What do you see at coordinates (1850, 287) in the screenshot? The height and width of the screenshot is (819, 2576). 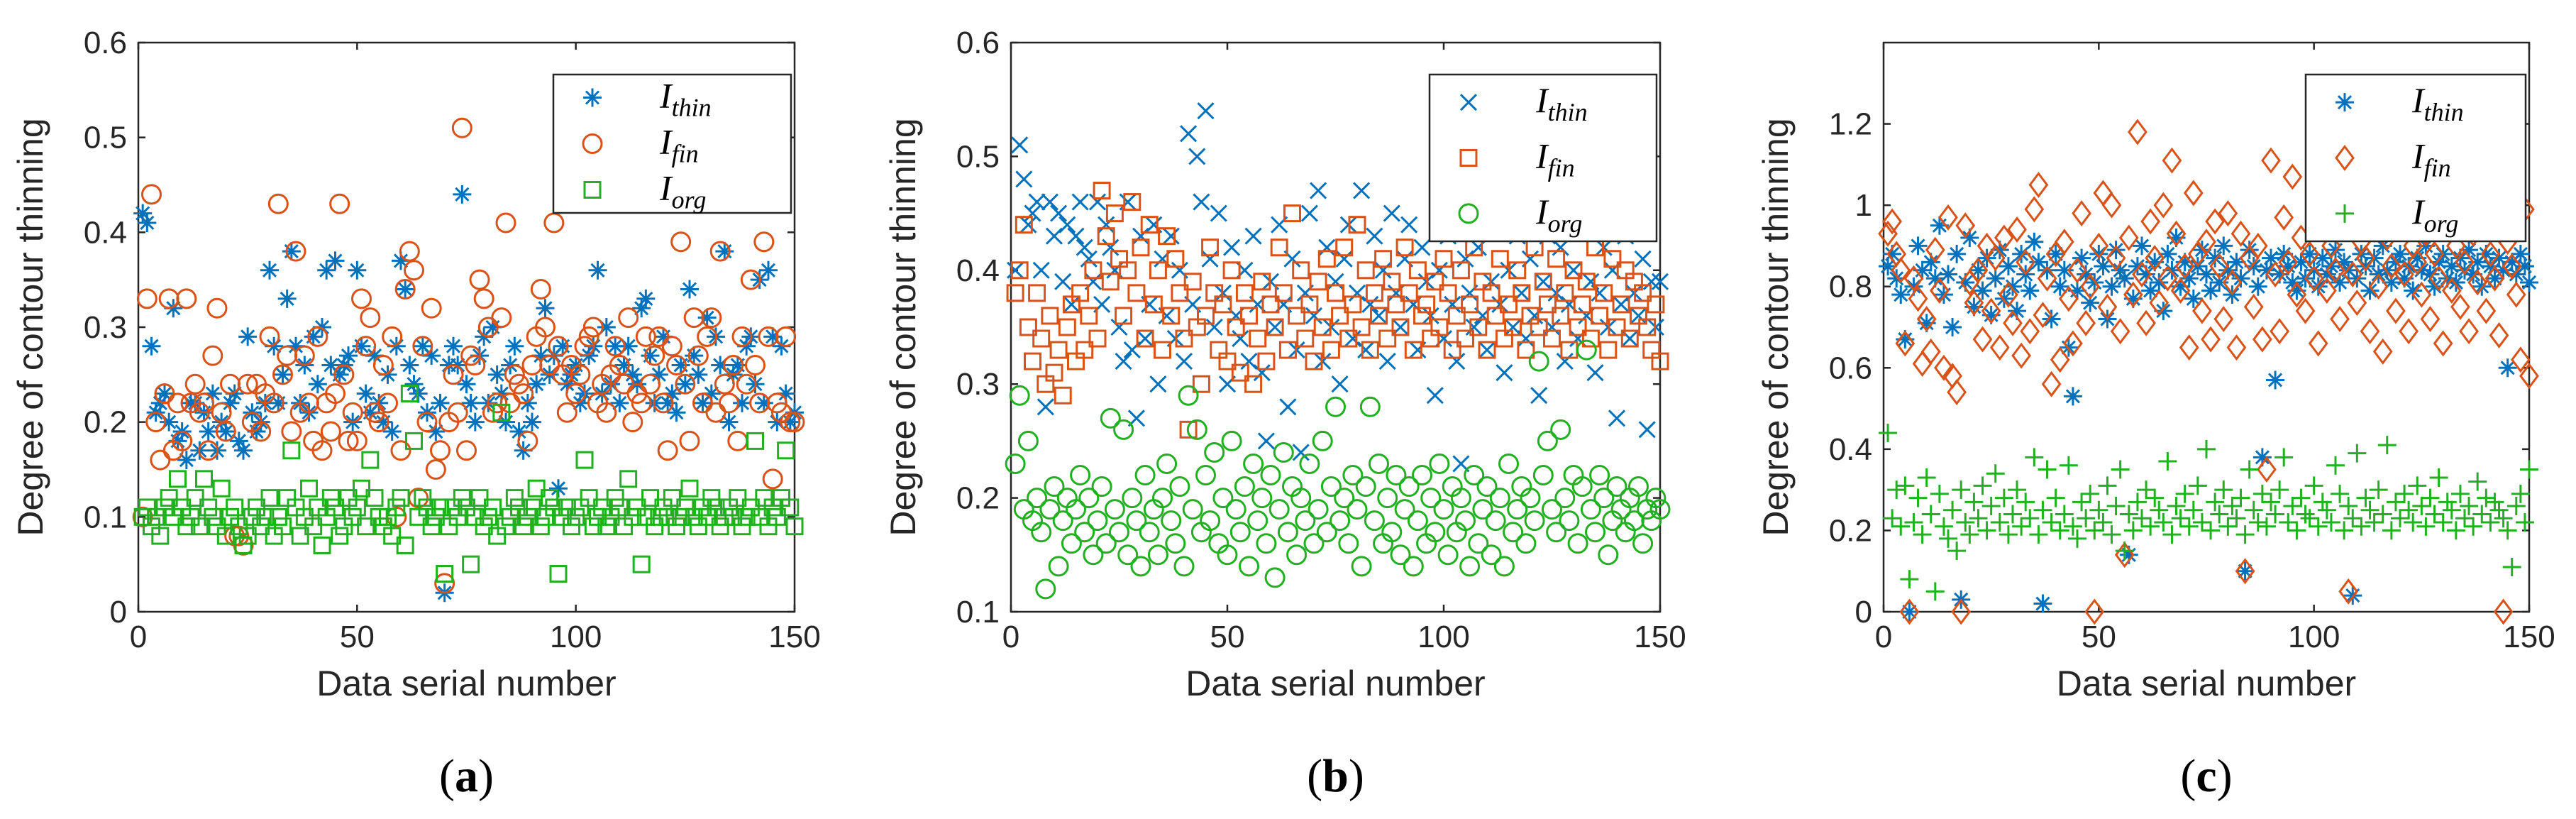 I see `y-tick-label: 0.8` at bounding box center [1850, 287].